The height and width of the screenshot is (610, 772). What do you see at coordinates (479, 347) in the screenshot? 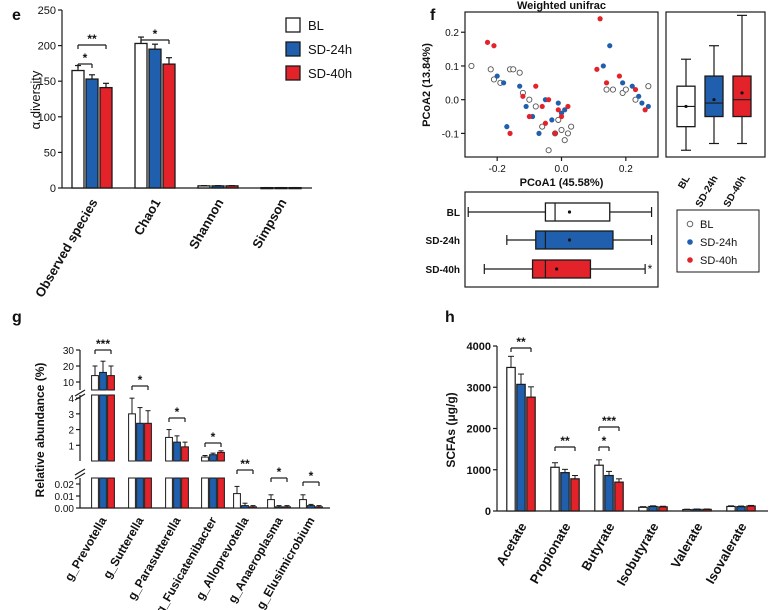
I see `chart3-ytick-label: 4000` at bounding box center [479, 347].